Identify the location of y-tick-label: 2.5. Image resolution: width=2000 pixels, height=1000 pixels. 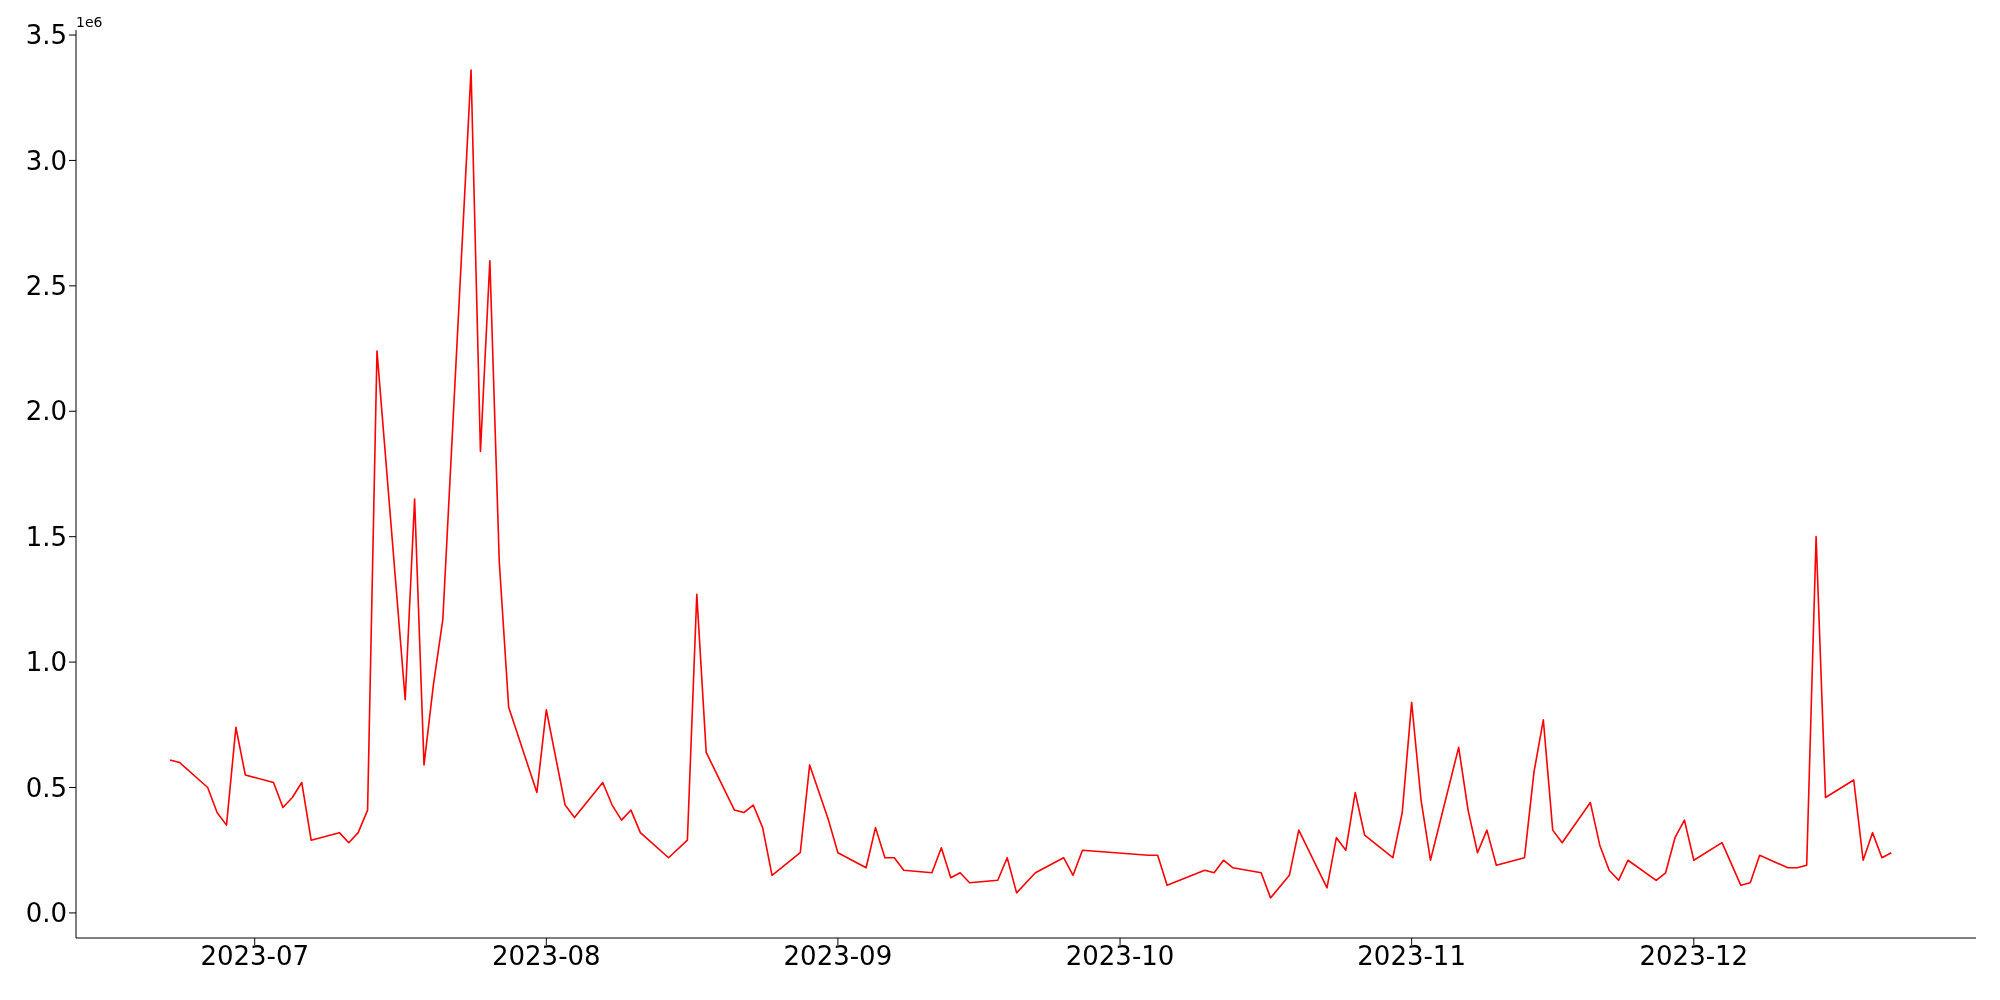
(46, 286).